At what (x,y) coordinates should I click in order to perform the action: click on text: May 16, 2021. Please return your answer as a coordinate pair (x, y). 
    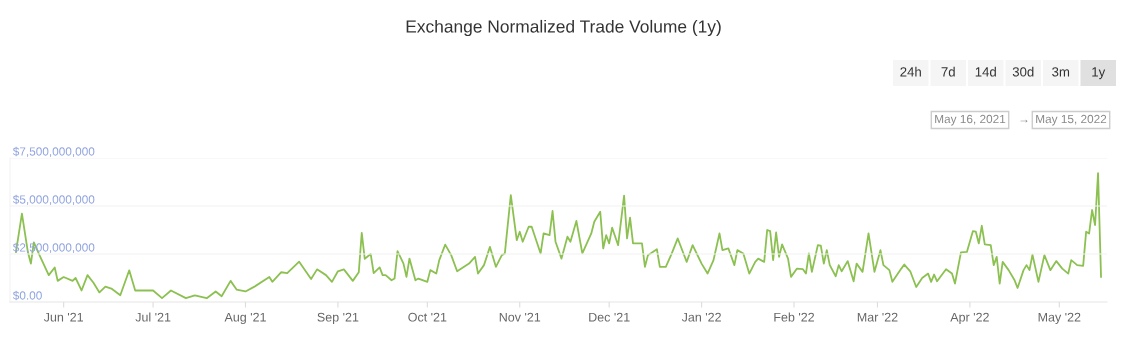
    Looking at the image, I should click on (970, 120).